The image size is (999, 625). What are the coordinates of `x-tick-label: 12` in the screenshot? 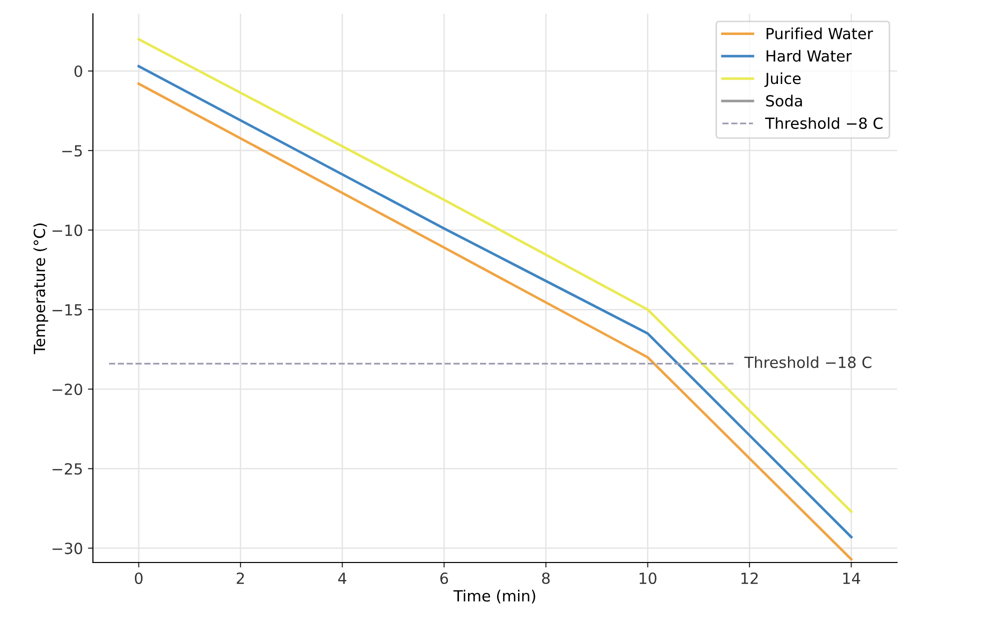 It's located at (749, 578).